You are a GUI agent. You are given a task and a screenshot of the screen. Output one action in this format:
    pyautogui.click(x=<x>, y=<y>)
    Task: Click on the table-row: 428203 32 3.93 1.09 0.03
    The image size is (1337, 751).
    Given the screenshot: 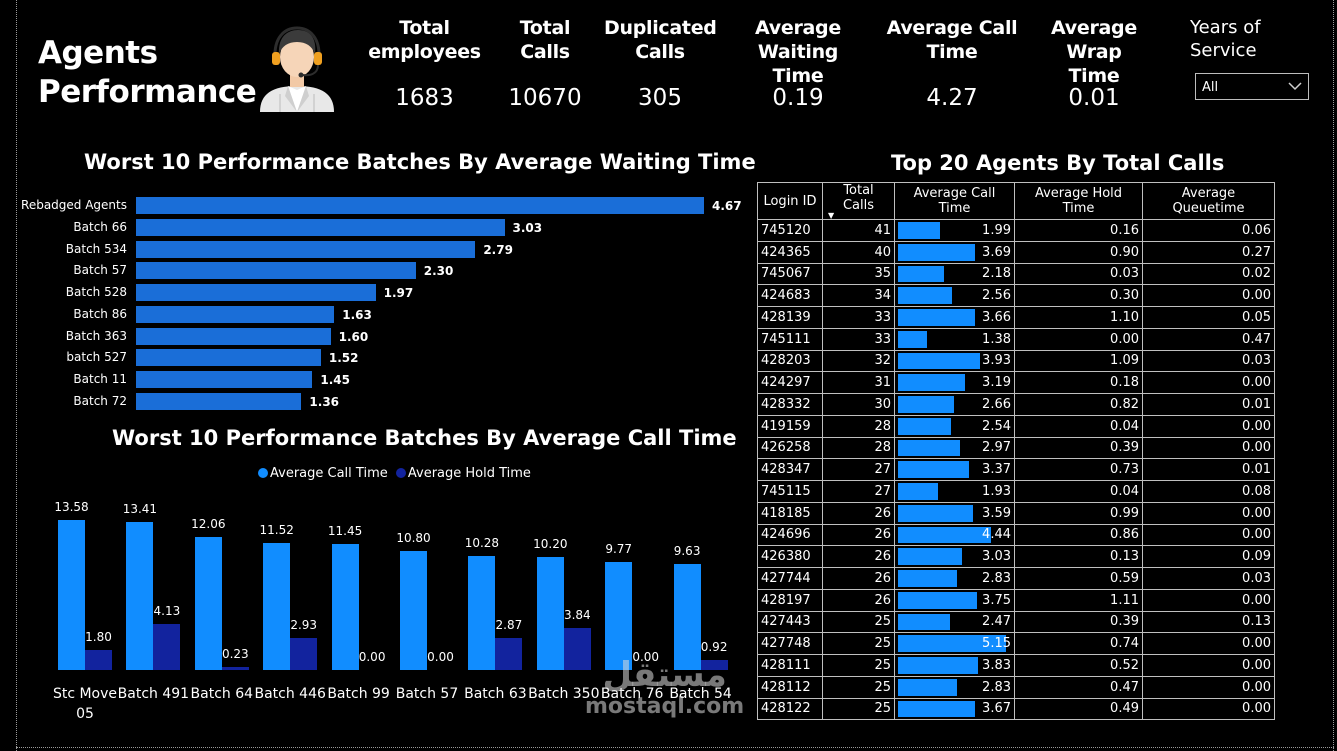 What is the action you would take?
    pyautogui.click(x=1016, y=361)
    